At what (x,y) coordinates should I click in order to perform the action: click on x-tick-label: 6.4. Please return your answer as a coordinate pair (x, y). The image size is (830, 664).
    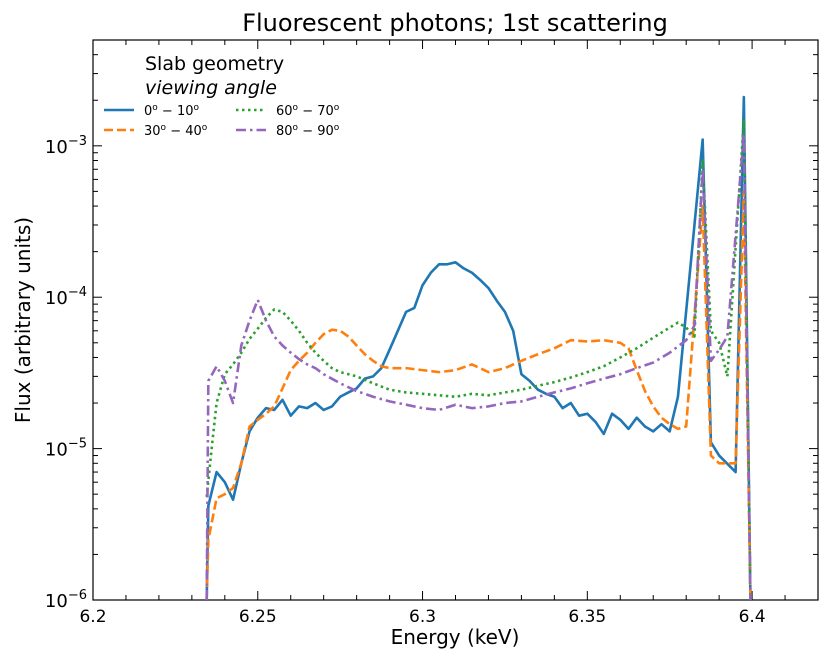
    Looking at the image, I should click on (752, 617).